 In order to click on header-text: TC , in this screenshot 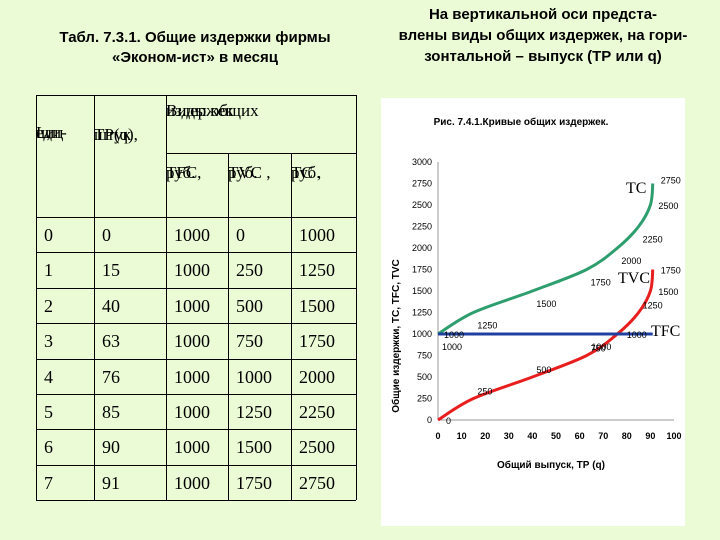, I will do `click(306, 172)`.